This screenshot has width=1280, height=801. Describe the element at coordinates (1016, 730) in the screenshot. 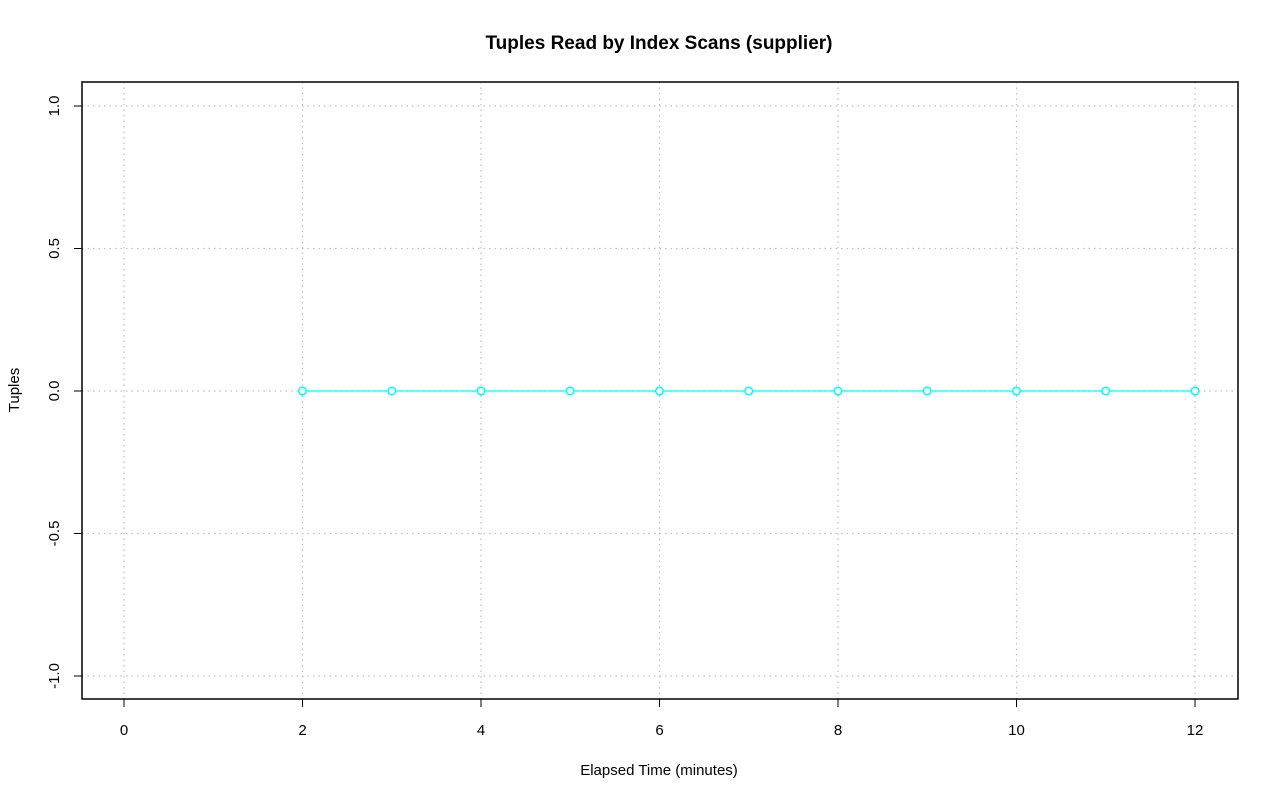

I see `x-tick-label: 10` at that location.